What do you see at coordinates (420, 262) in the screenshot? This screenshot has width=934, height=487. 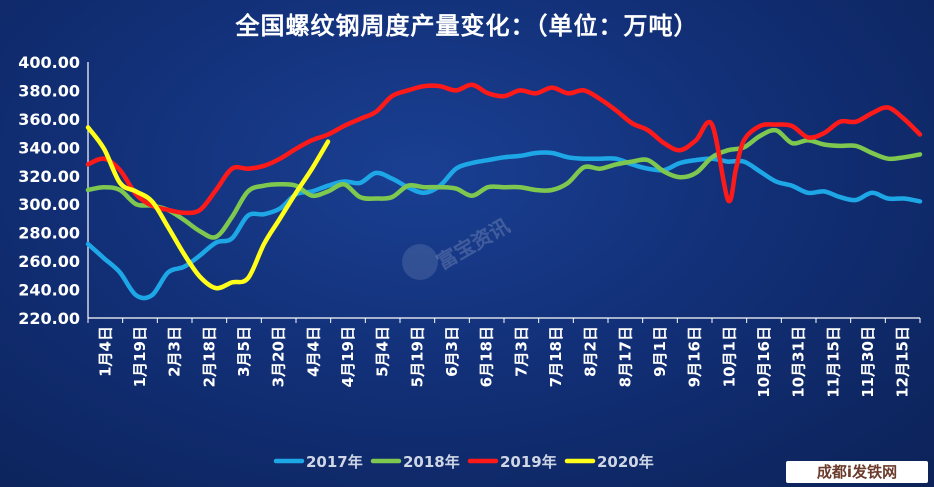 I see `watermark-logo` at bounding box center [420, 262].